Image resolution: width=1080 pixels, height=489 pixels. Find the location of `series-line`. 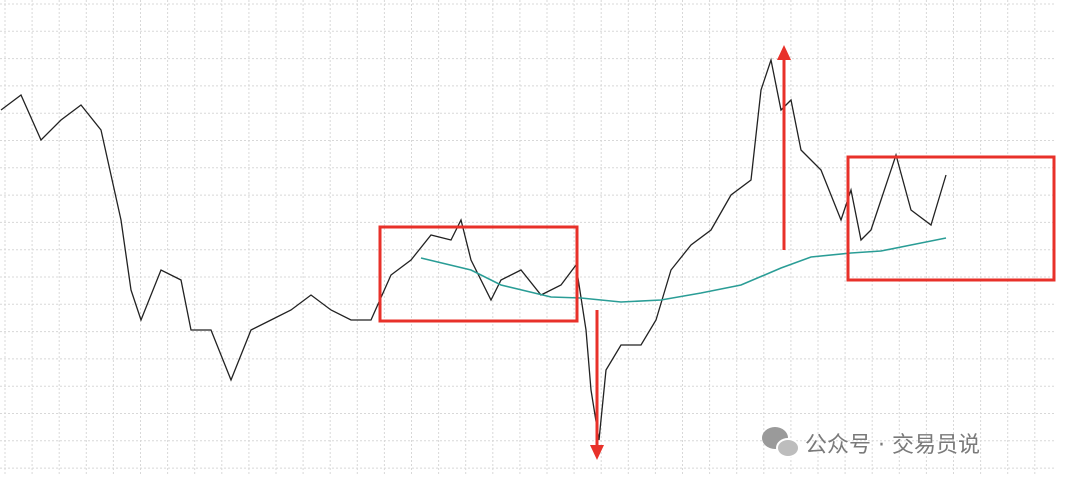

series-line is located at coordinates (683, 270).